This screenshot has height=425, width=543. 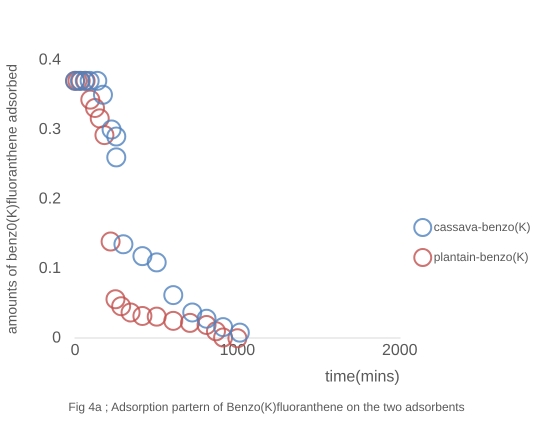 What do you see at coordinates (50, 269) in the screenshot?
I see `y-tick-label: 0.1` at bounding box center [50, 269].